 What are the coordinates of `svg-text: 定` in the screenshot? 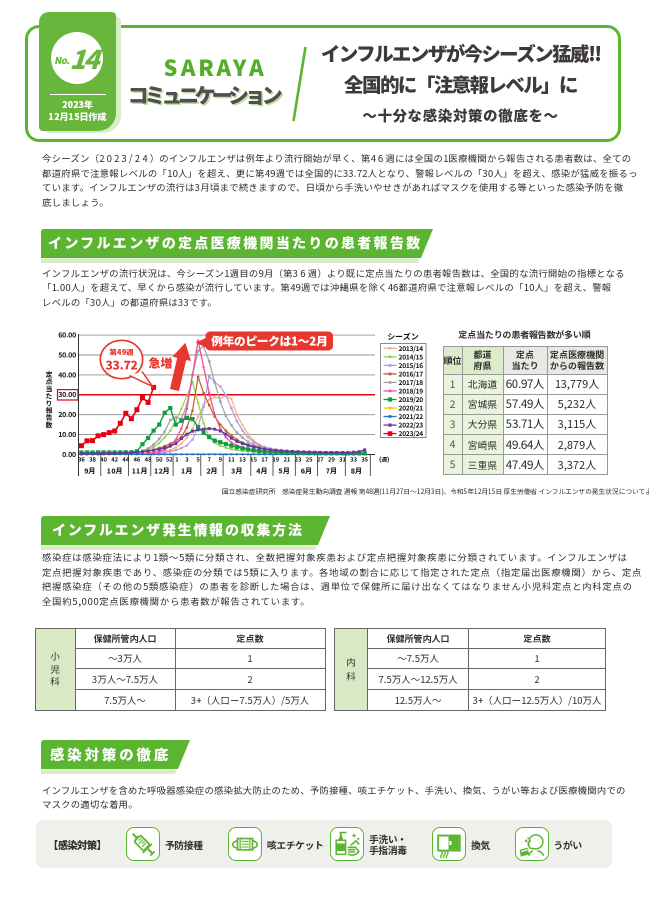 It's located at (49, 374).